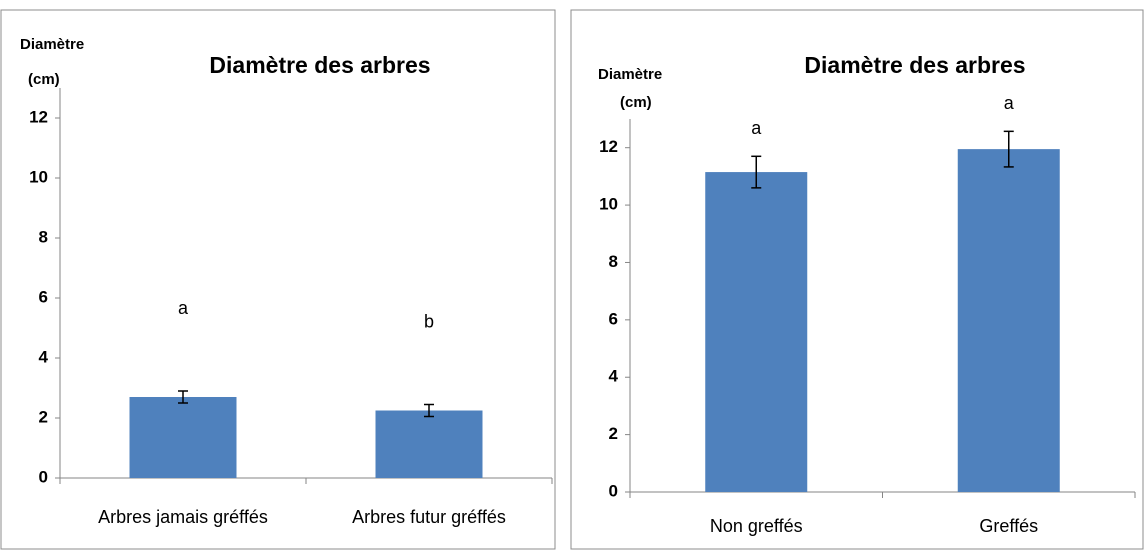 The height and width of the screenshot is (550, 1144). Describe the element at coordinates (756, 526) in the screenshot. I see `x-tick-label: Non greffés` at that location.